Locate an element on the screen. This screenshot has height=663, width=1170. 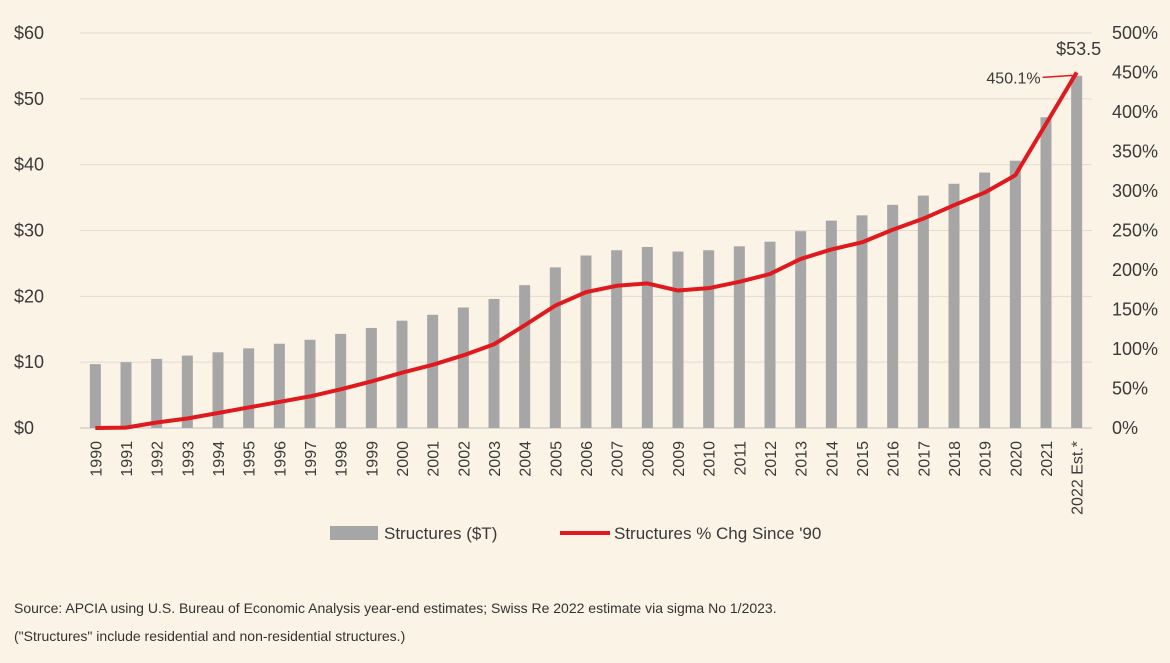
x-tick-label: 2019 is located at coordinates (986, 459).